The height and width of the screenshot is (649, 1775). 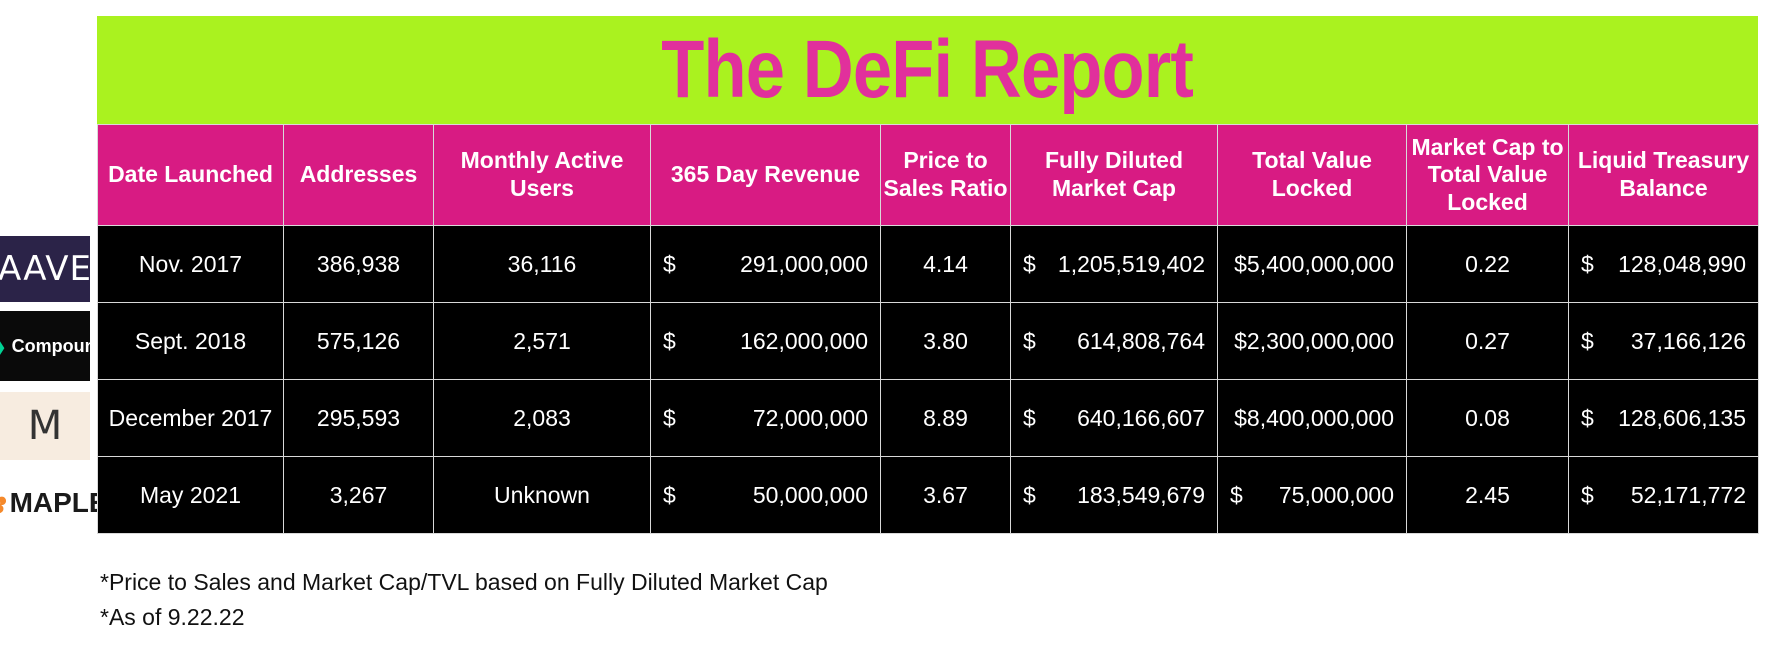 What do you see at coordinates (1336, 494) in the screenshot?
I see `tvl-value: 75,000,000` at bounding box center [1336, 494].